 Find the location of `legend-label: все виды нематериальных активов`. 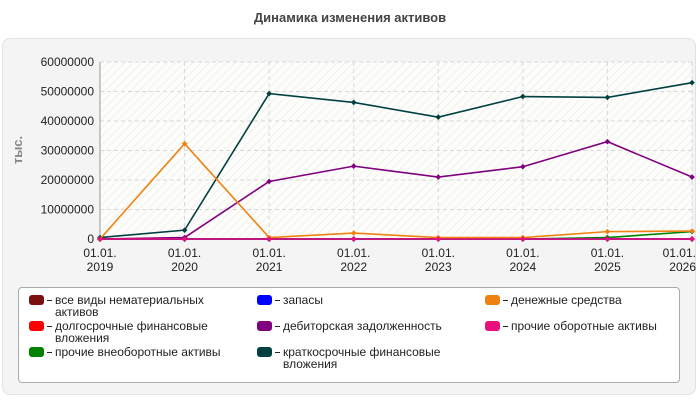

legend-label: все виды нематериальных активов is located at coordinates (129, 306).